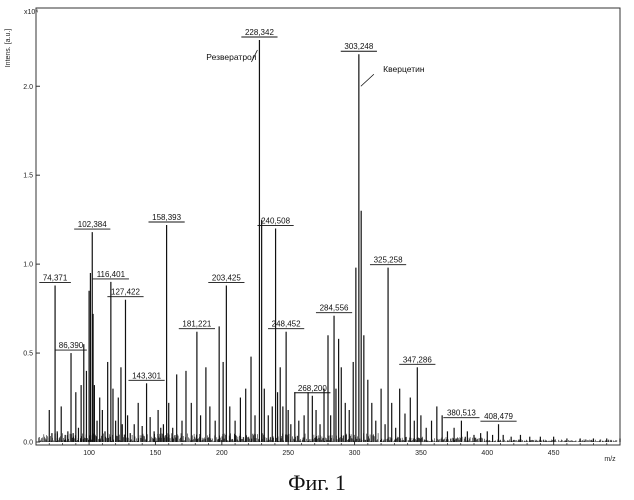 The image size is (634, 500). What do you see at coordinates (259, 32) in the screenshot?
I see `peak-label: 228,342` at bounding box center [259, 32].